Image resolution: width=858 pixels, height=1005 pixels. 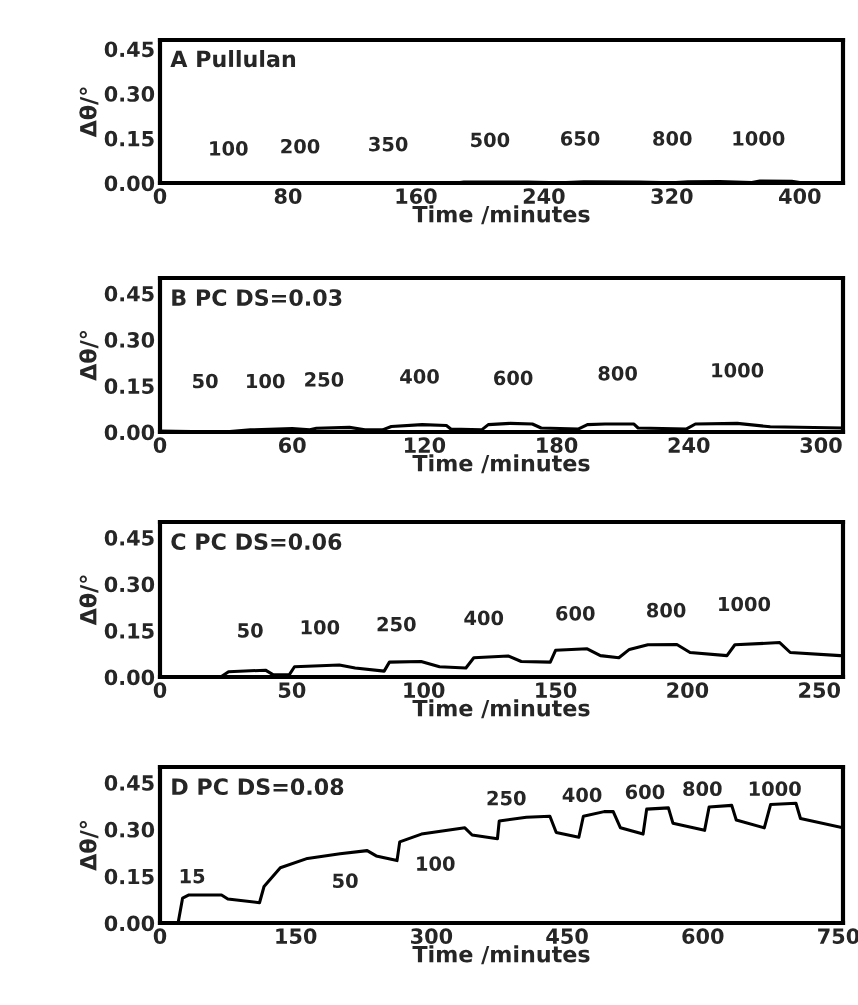 What do you see at coordinates (288, 196) in the screenshot?
I see `x-tick-label: 80` at bounding box center [288, 196].